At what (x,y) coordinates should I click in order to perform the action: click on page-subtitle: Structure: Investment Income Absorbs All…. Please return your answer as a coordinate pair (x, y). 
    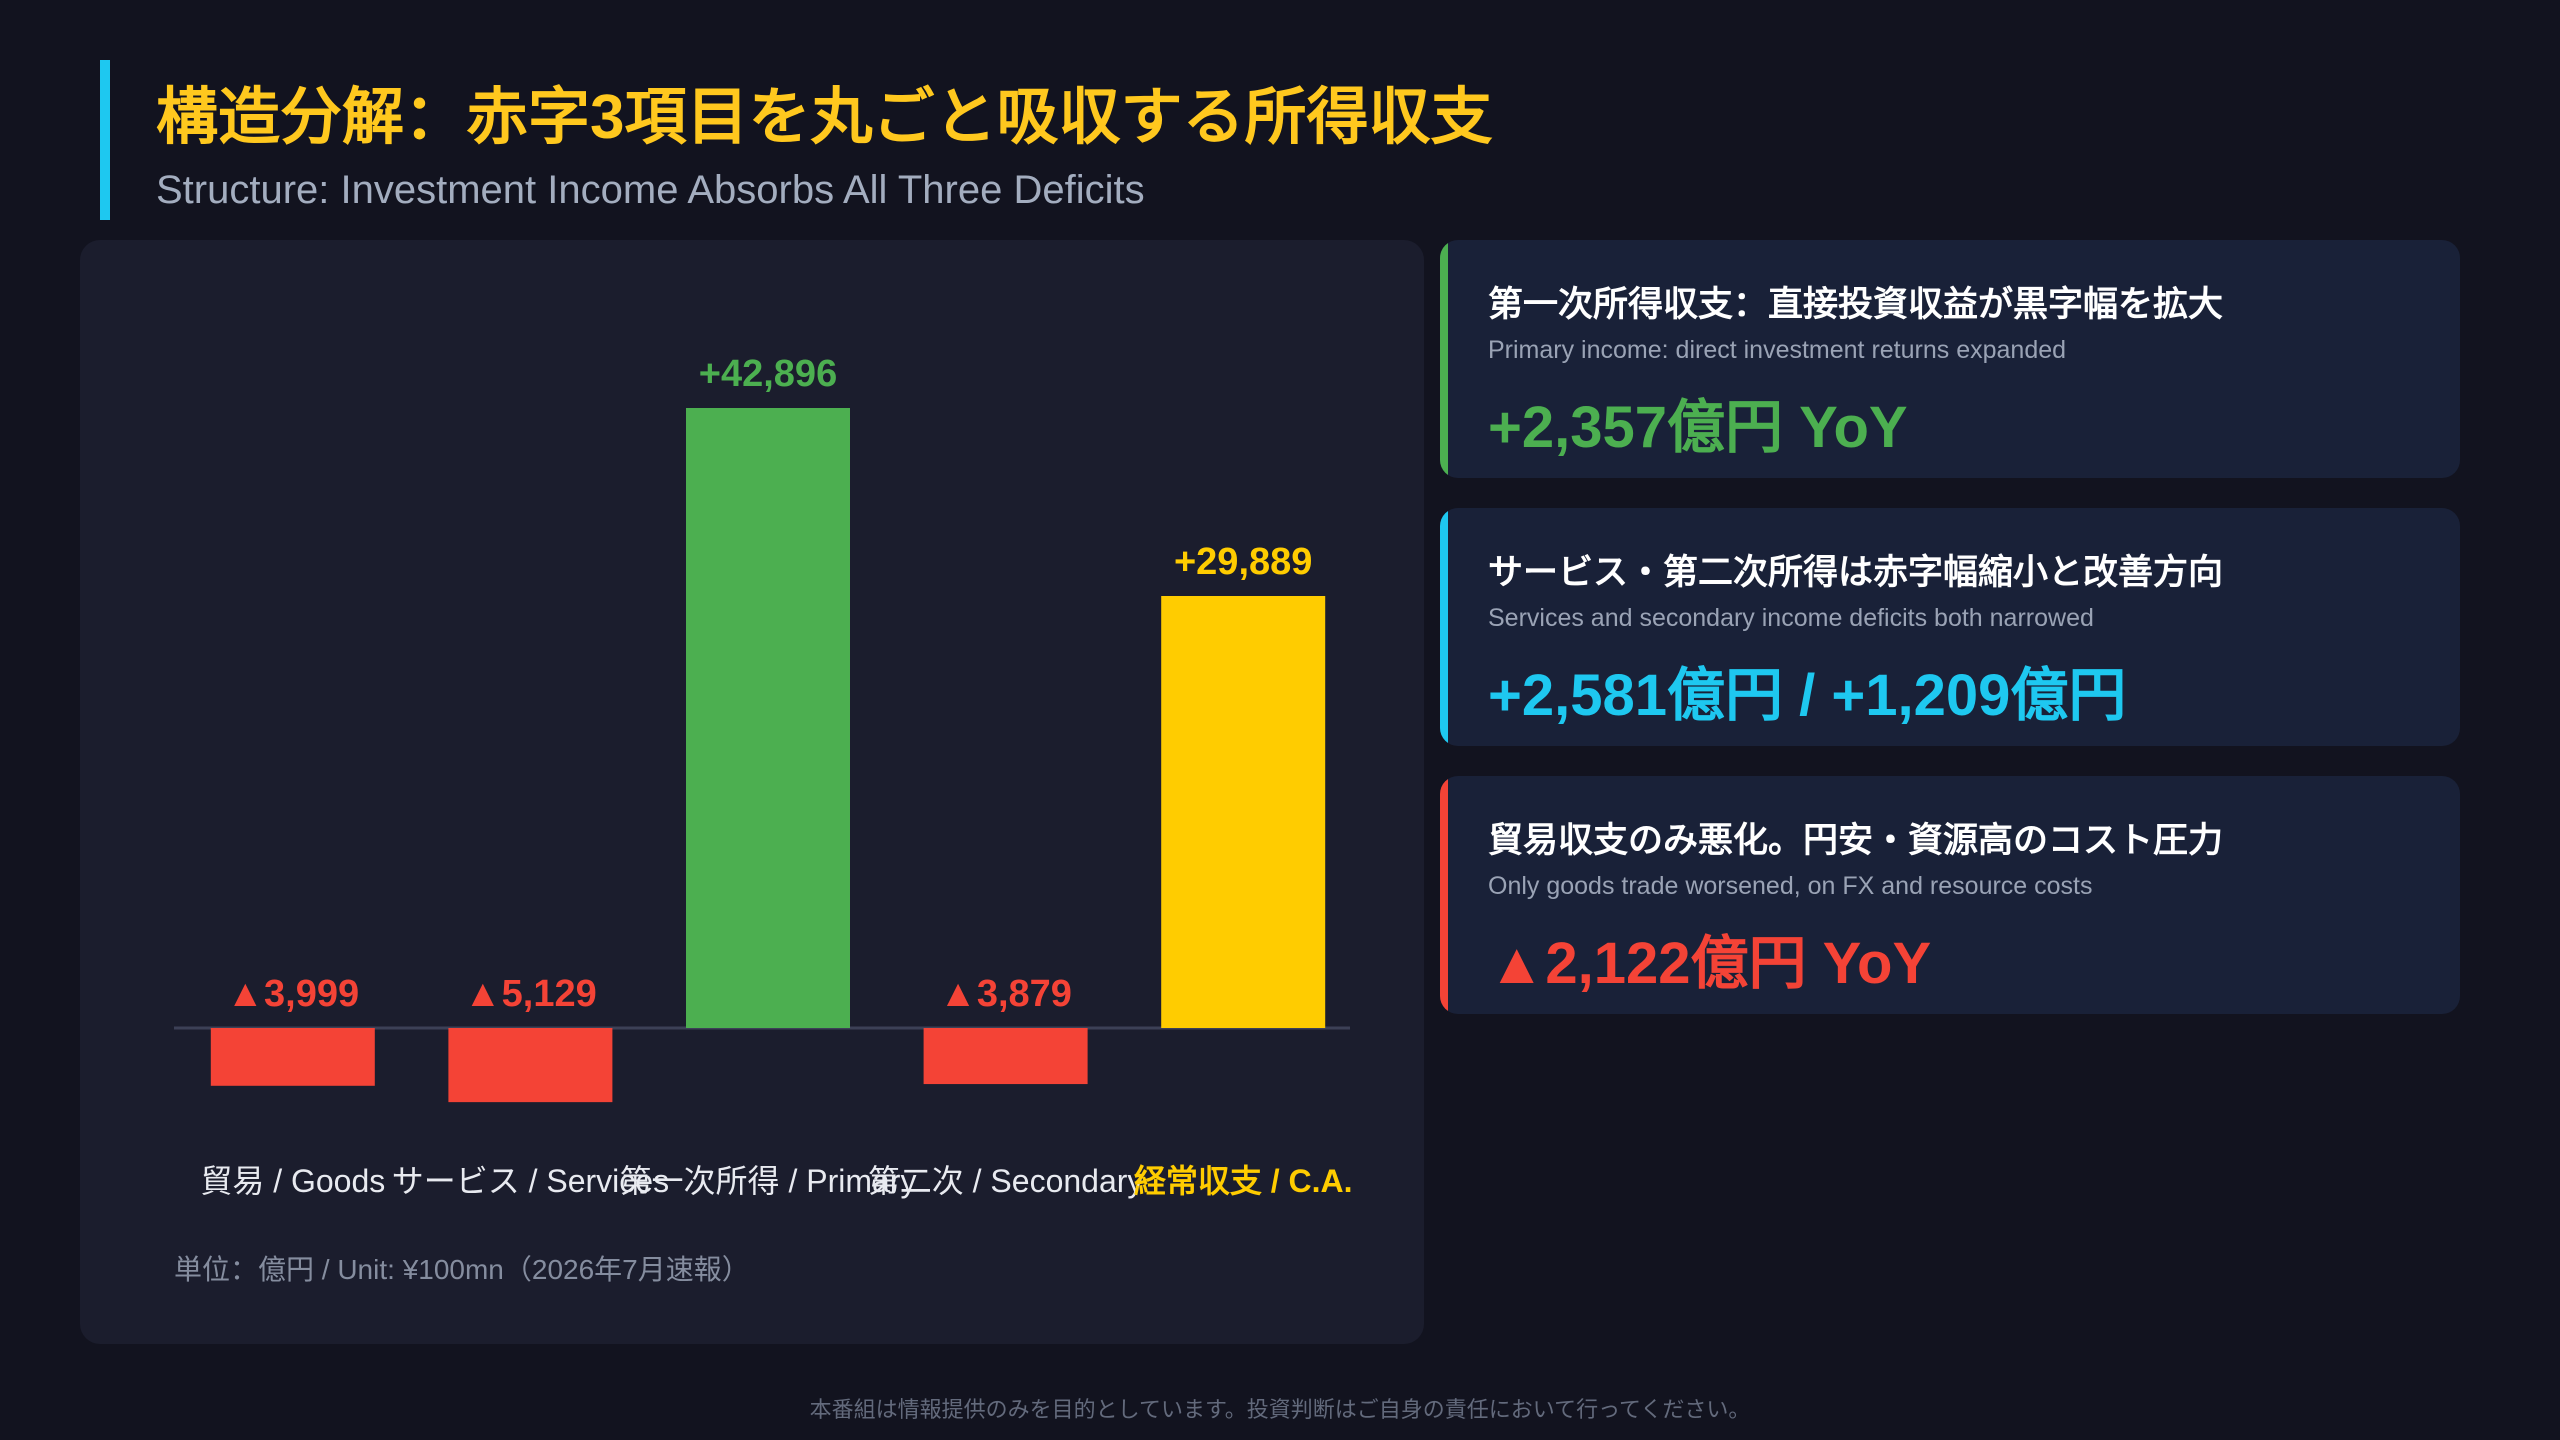
    Looking at the image, I should click on (650, 190).